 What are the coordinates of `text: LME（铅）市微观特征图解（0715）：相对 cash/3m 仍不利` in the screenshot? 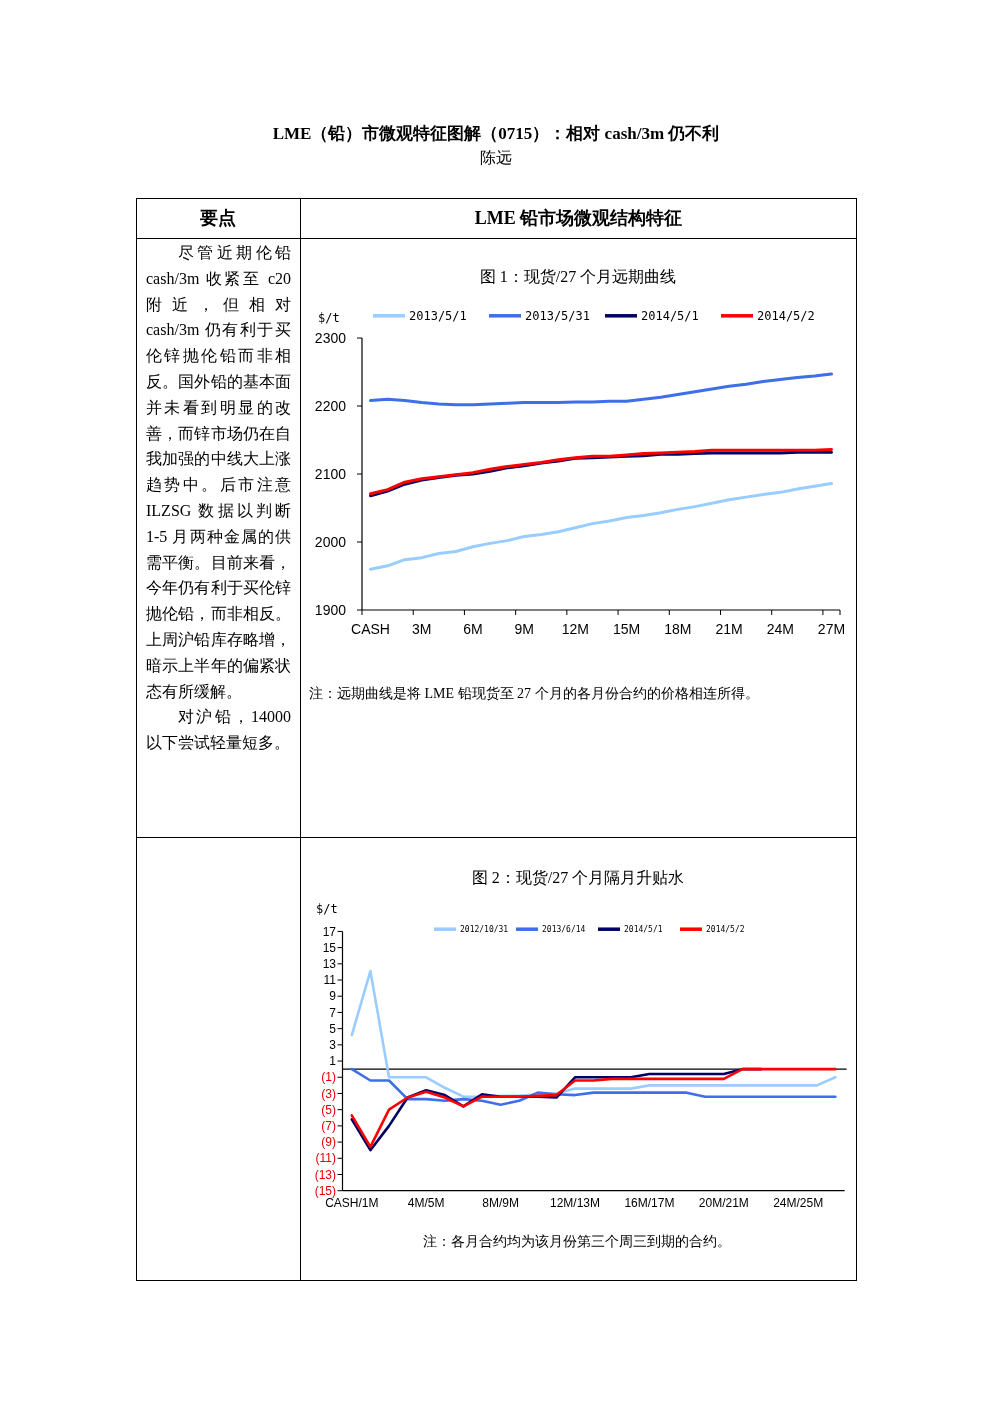 It's located at (496, 134).